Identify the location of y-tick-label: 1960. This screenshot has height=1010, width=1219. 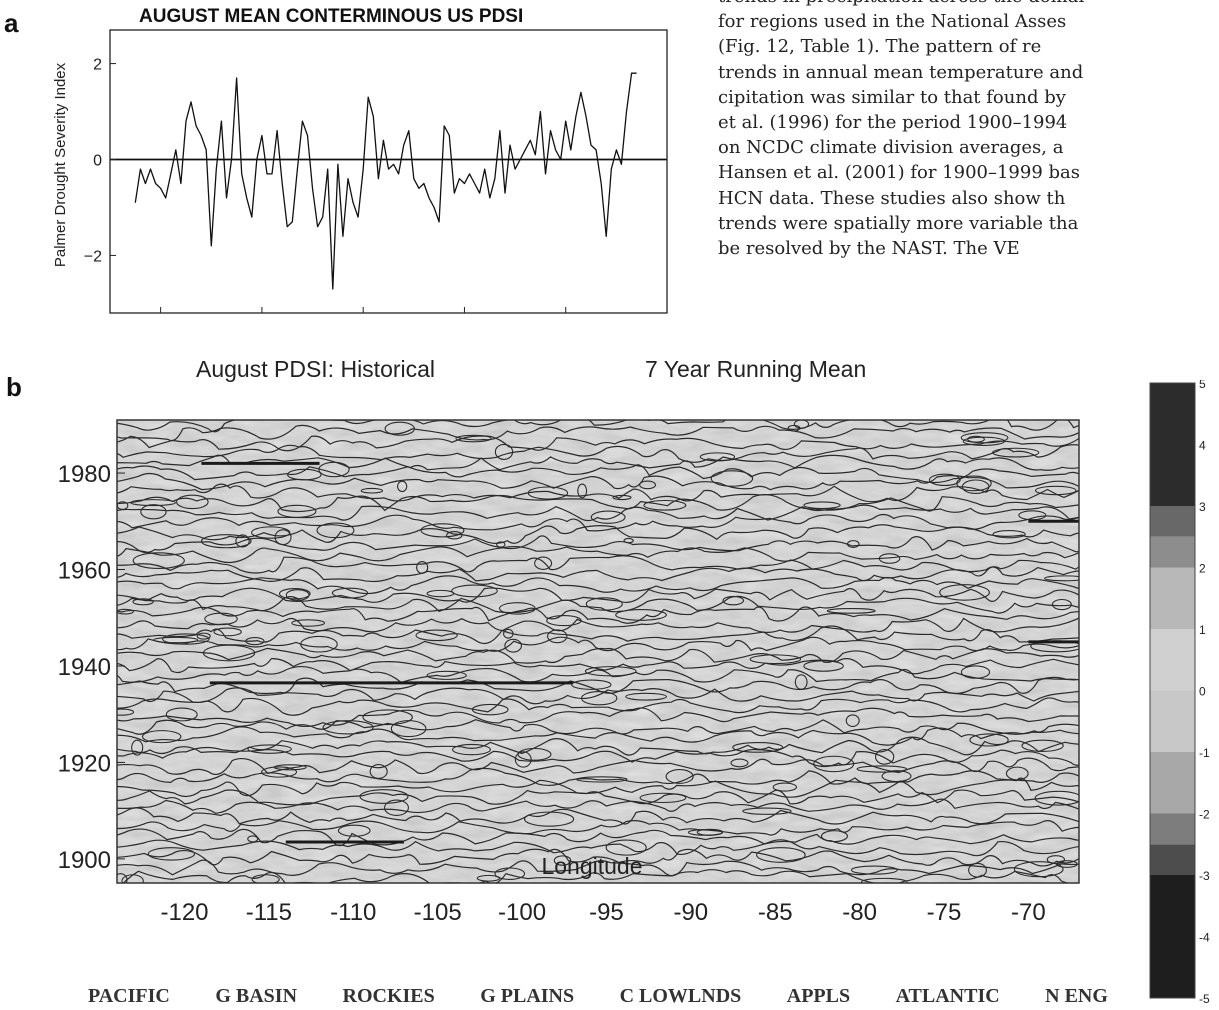
(84, 571).